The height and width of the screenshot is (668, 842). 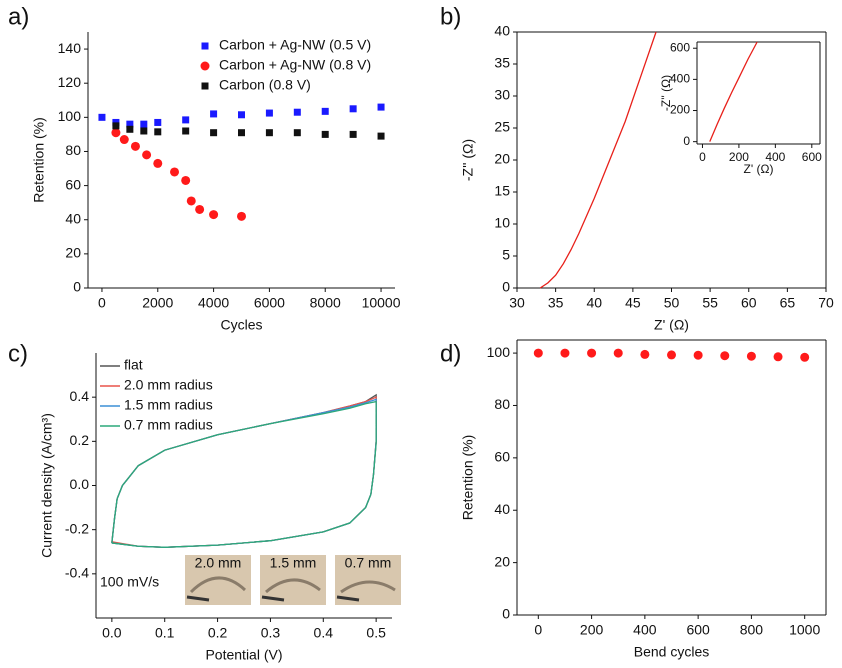 What do you see at coordinates (80, 440) in the screenshot?
I see `y-tick-label: 0.2` at bounding box center [80, 440].